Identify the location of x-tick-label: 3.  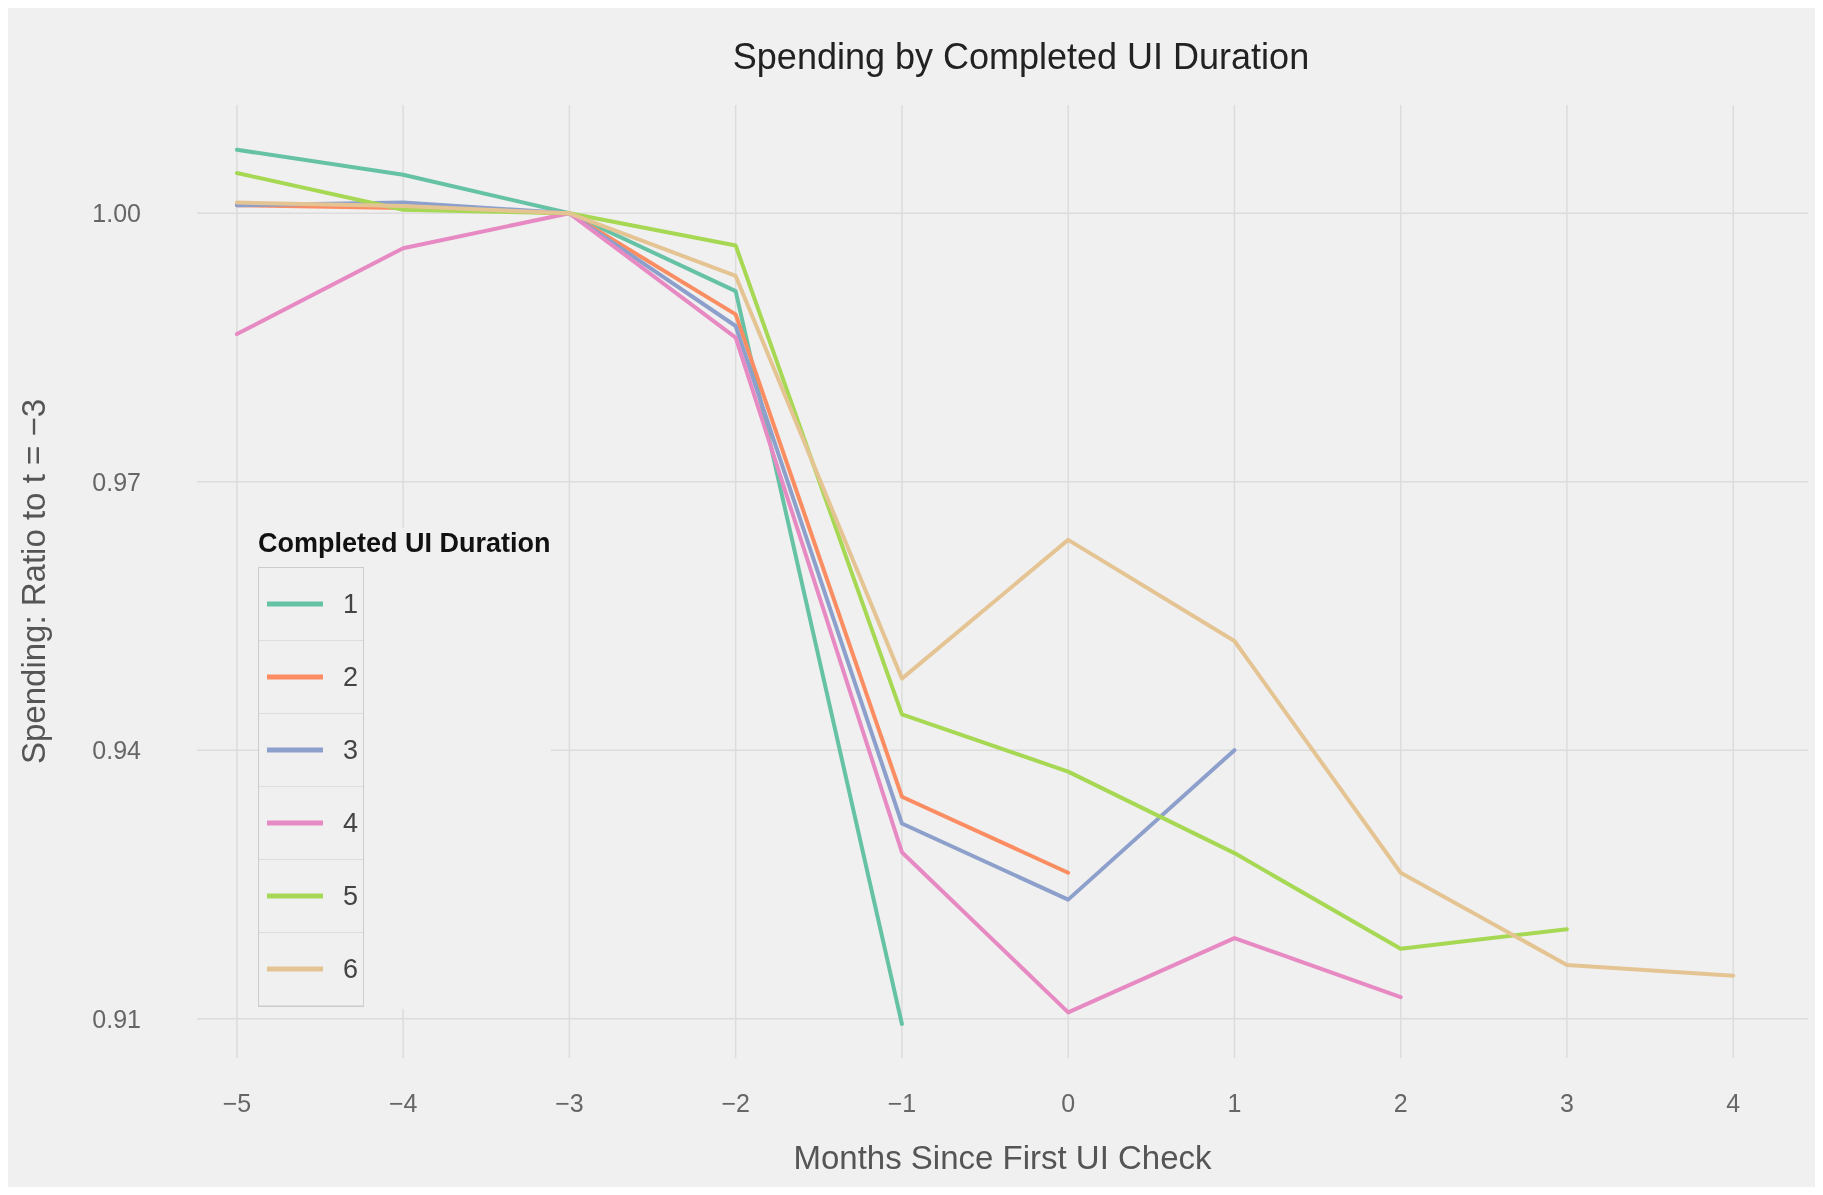
(1566, 1102).